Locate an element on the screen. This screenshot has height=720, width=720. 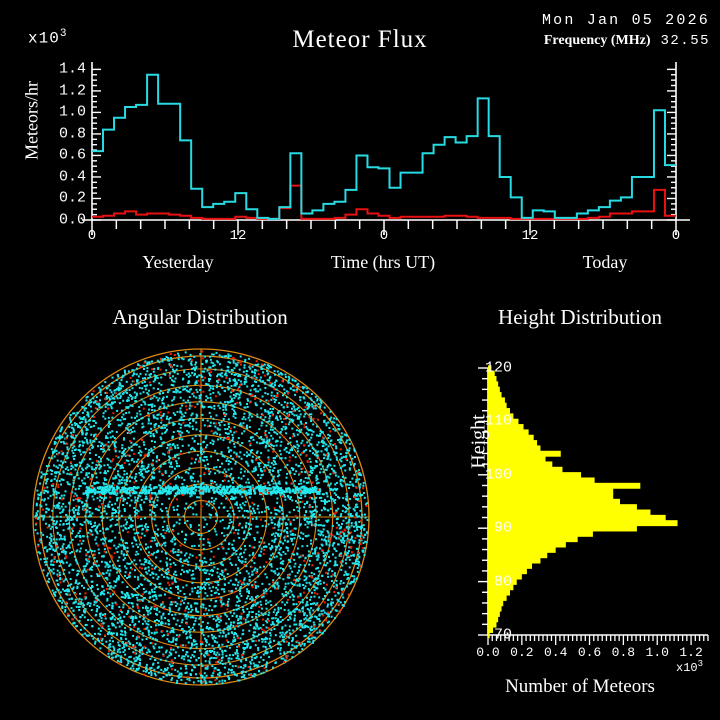
flux-x-tick-labels: 0 12 0 12 0 is located at coordinates (360, 239).